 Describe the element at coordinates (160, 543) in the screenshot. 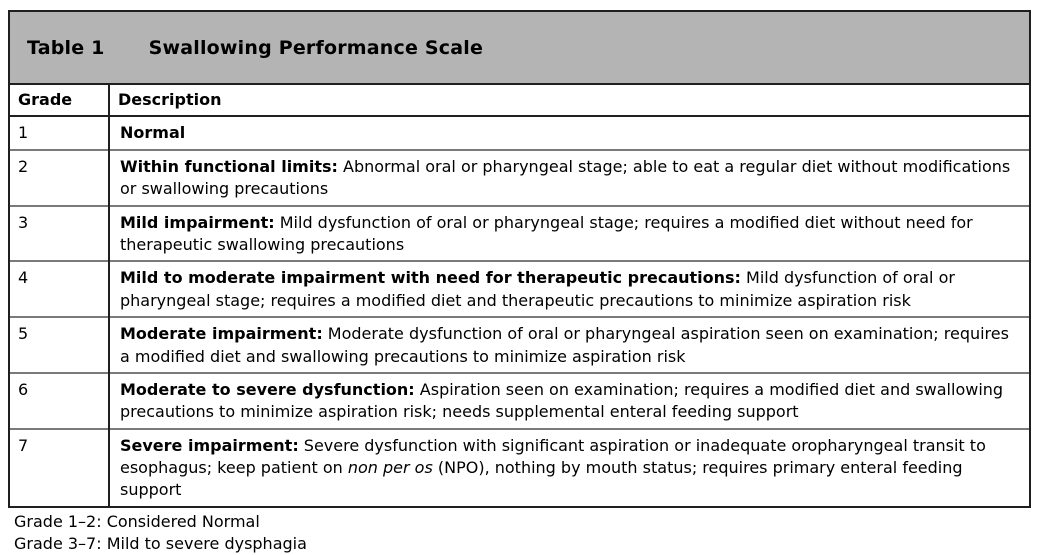

I see `footnote-grade-3-7: Grade 3–7: Mild to severe dysphagia` at that location.